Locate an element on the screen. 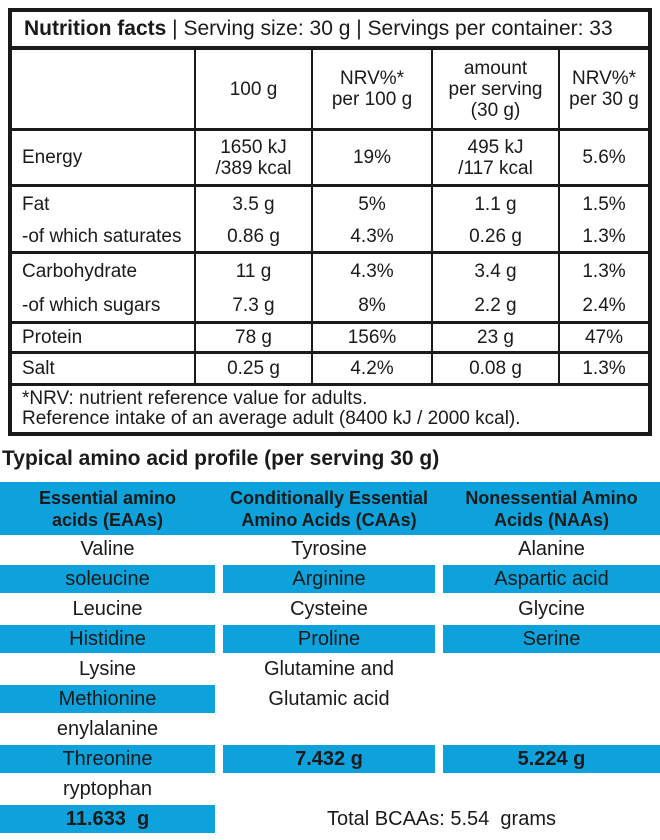 The height and width of the screenshot is (840, 660). fat-per-100g: 3.5 g is located at coordinates (252, 204).